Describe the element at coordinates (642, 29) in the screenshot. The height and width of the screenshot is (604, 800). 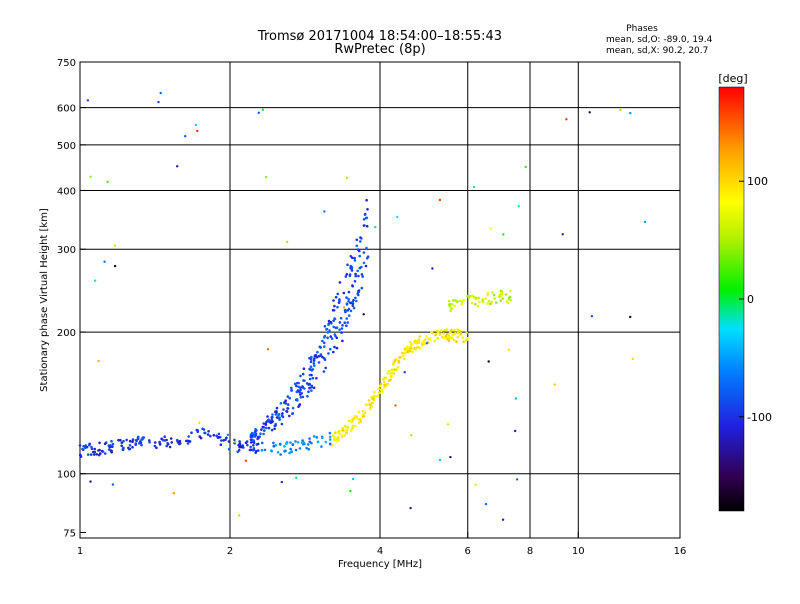
I see `stats-heading: Phases` at that location.